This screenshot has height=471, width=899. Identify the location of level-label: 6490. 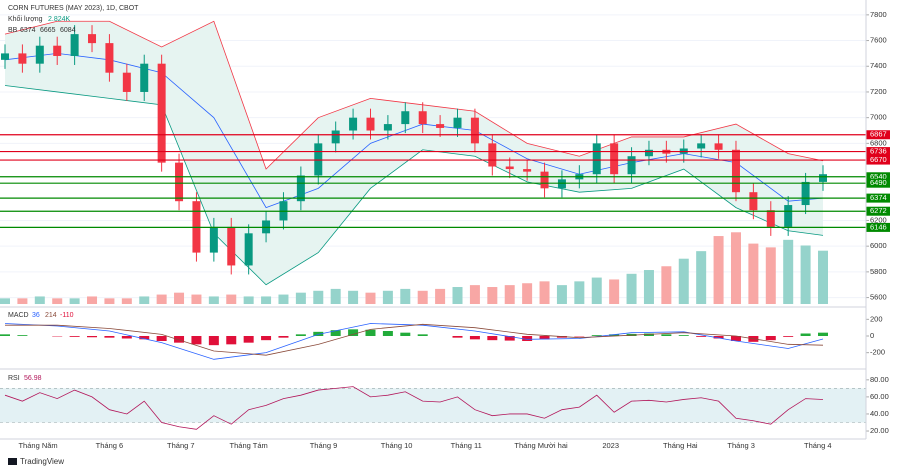
(878, 182).